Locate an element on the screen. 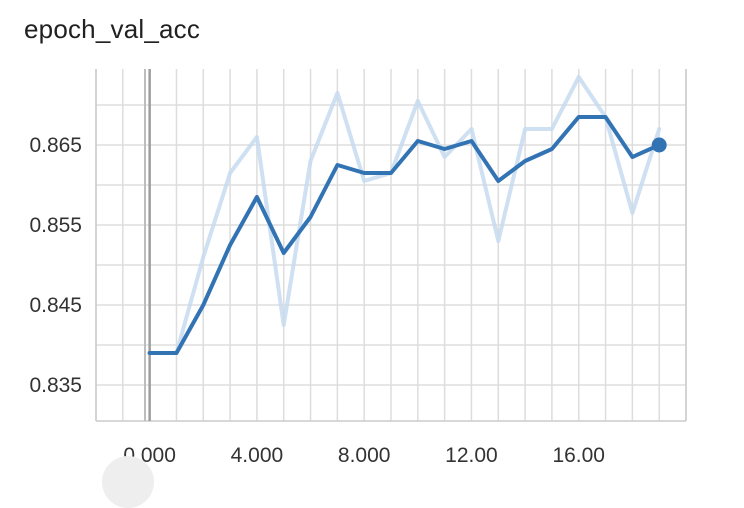 The image size is (744, 508). info-button-partial is located at coordinates (128, 482).